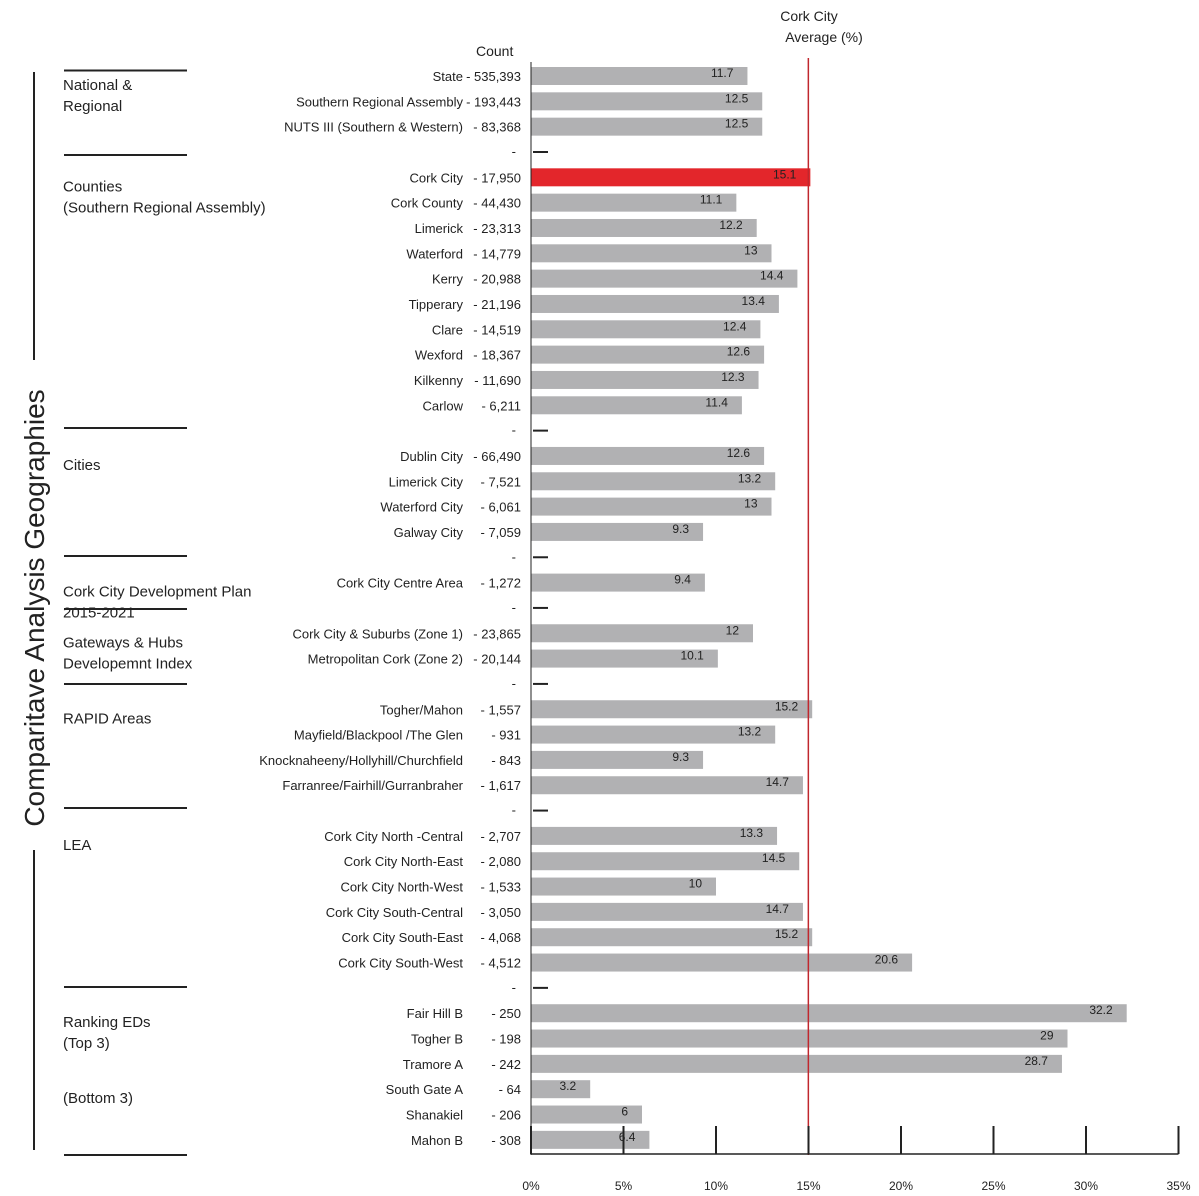 This screenshot has height=1196, width=1199. What do you see at coordinates (551, 835) in the screenshot?
I see `bar-row: Cork City North -Central - 2,707 13.3` at bounding box center [551, 835].